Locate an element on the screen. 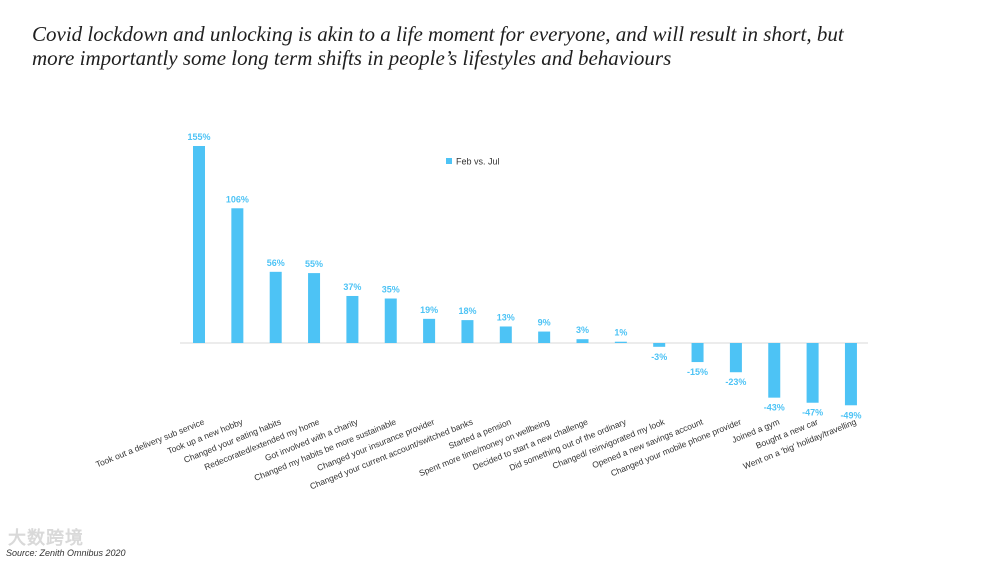 The image size is (1006, 563). data-label: 155% is located at coordinates (198, 137).